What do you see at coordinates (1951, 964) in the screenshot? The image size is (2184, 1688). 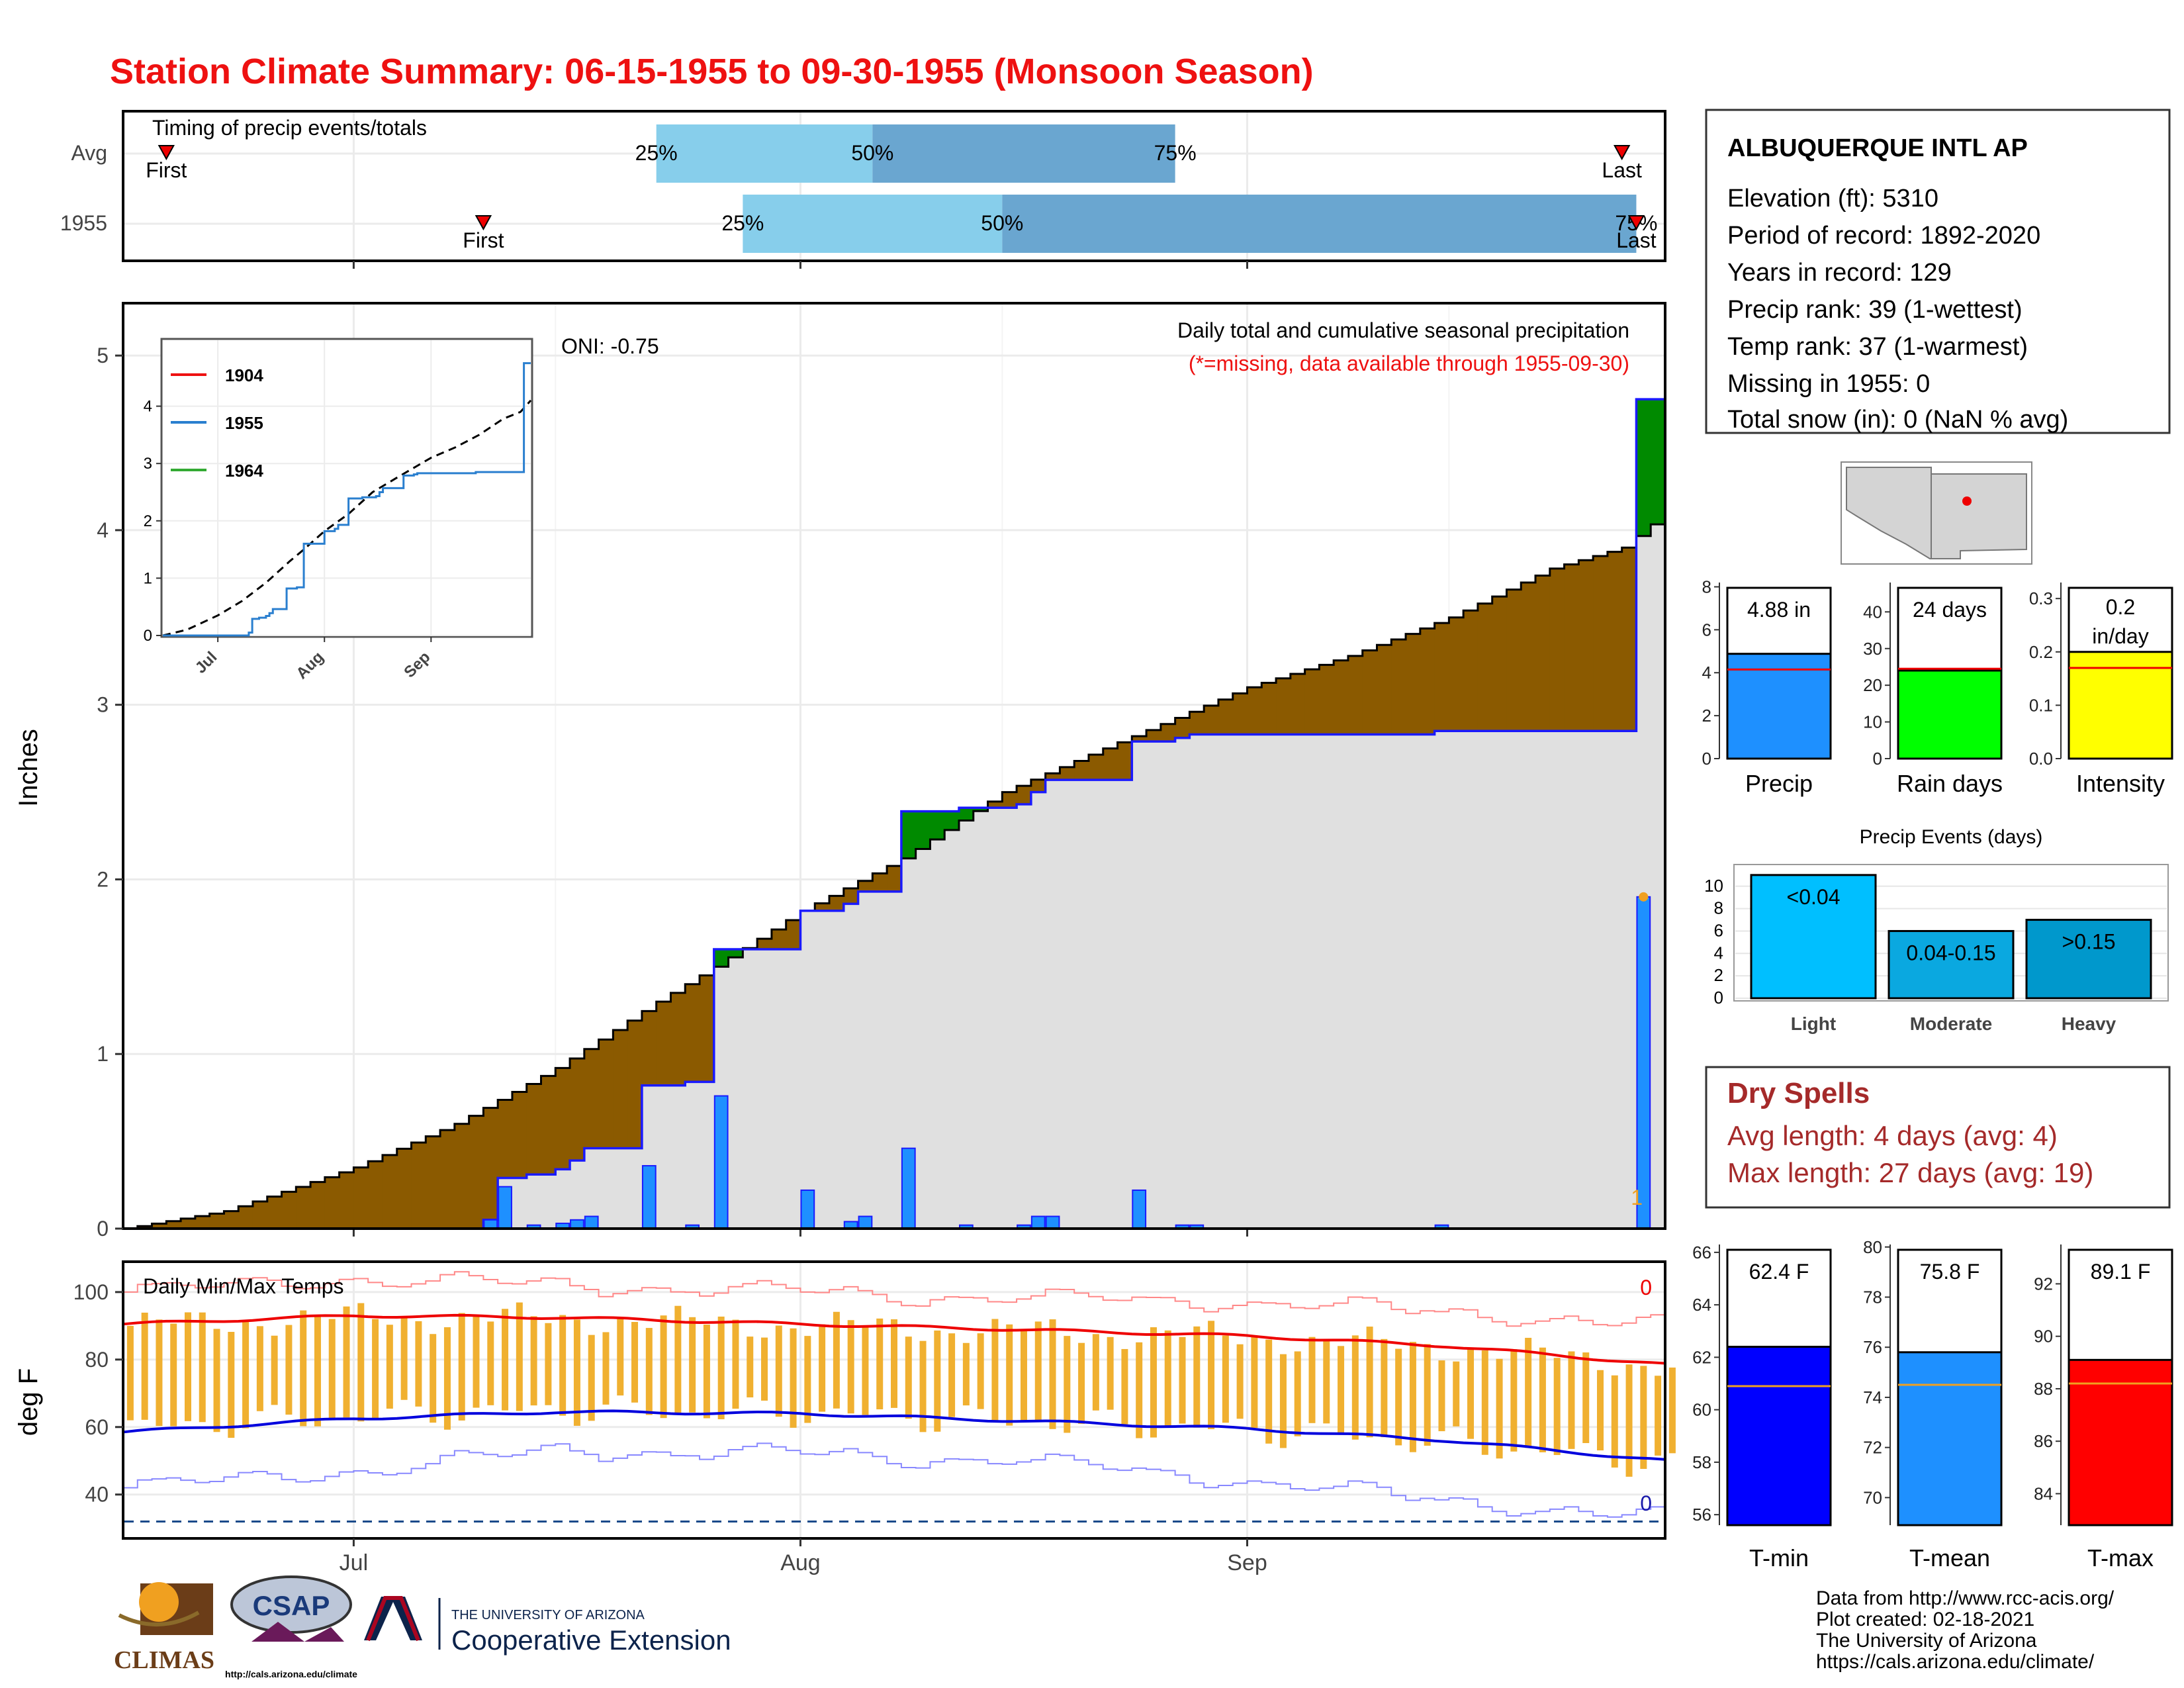 I see `events-bar-moderate` at bounding box center [1951, 964].